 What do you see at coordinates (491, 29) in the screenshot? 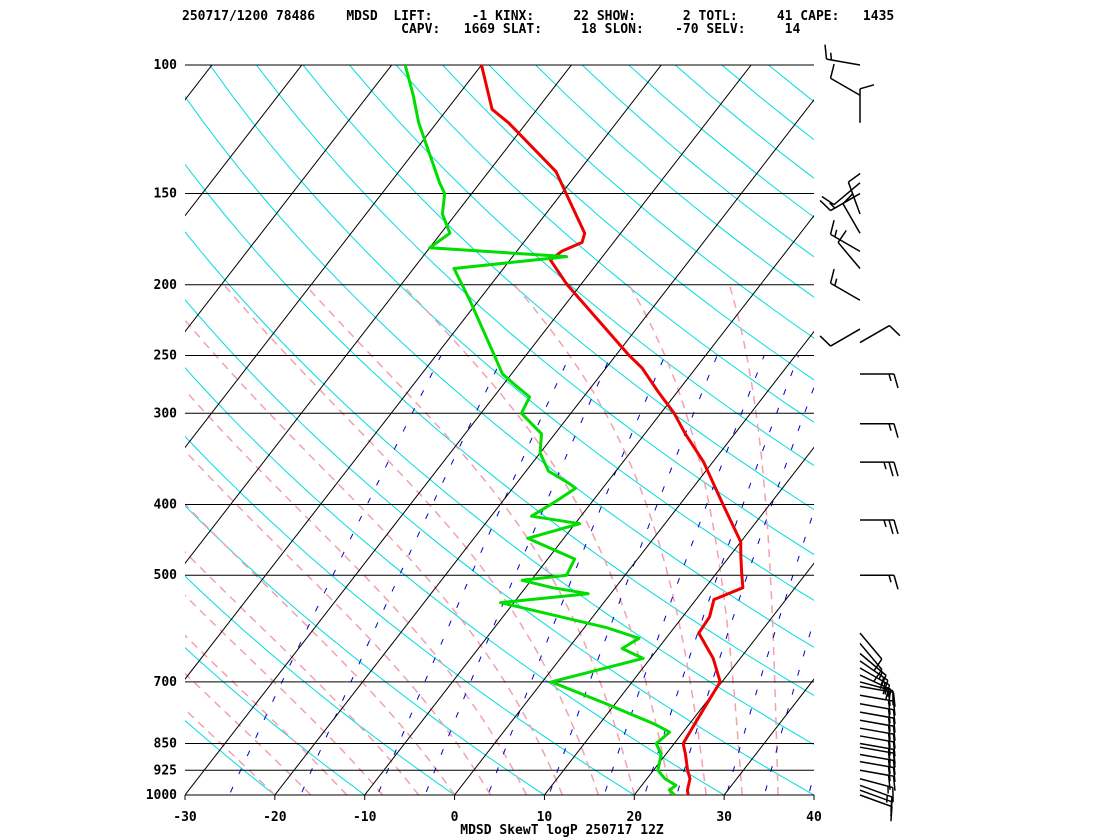
I see `header-line-2: CAPV: 1669 SLAT: 18 SLON: -70 SELV: 14` at bounding box center [491, 29].